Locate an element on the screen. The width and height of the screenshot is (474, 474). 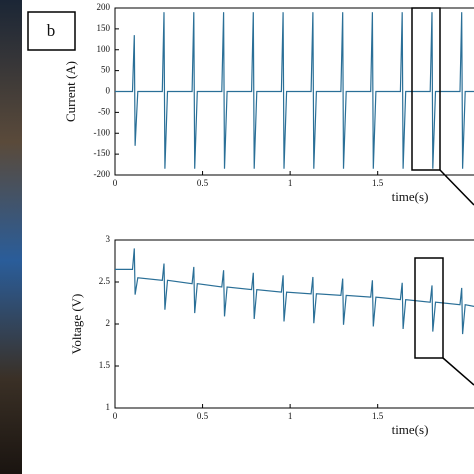
panel-label-box is located at coordinates (51, 31).